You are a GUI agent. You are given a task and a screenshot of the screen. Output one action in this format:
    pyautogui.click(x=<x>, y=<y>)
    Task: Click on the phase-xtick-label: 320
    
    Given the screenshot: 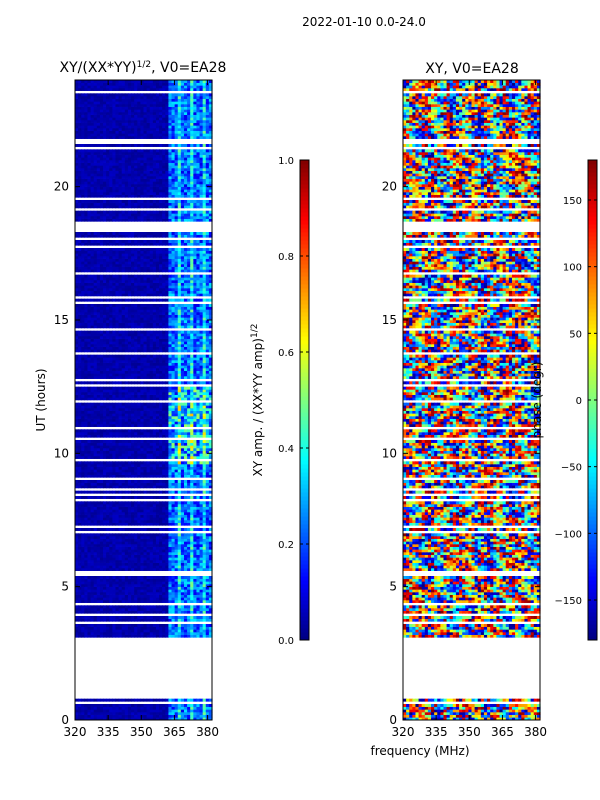 What is the action you would take?
    pyautogui.click(x=403, y=732)
    